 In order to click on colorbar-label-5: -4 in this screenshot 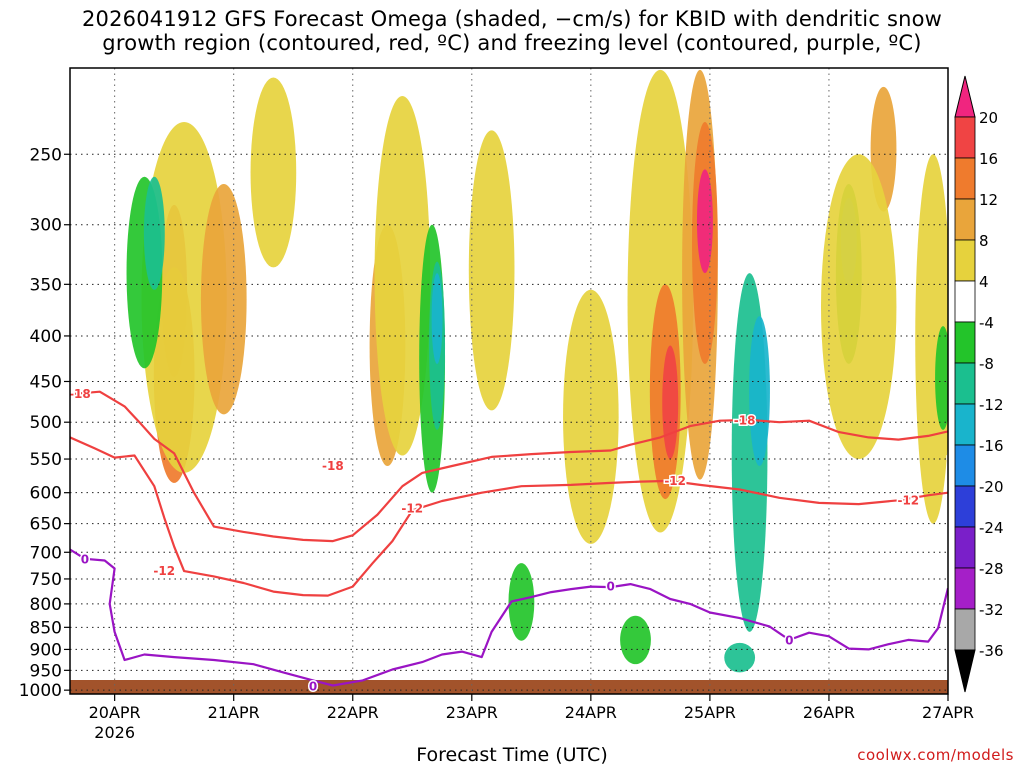, I will do `click(986, 323)`.